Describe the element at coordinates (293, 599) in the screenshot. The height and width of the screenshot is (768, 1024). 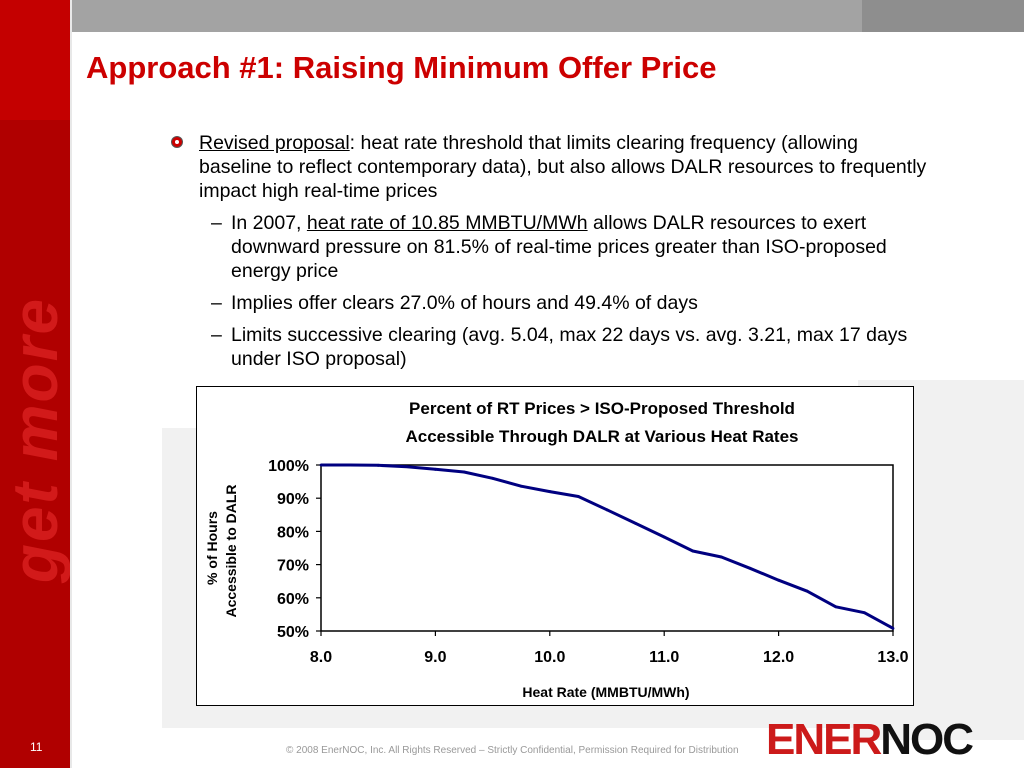
I see `y-tick-label: 60%` at that location.